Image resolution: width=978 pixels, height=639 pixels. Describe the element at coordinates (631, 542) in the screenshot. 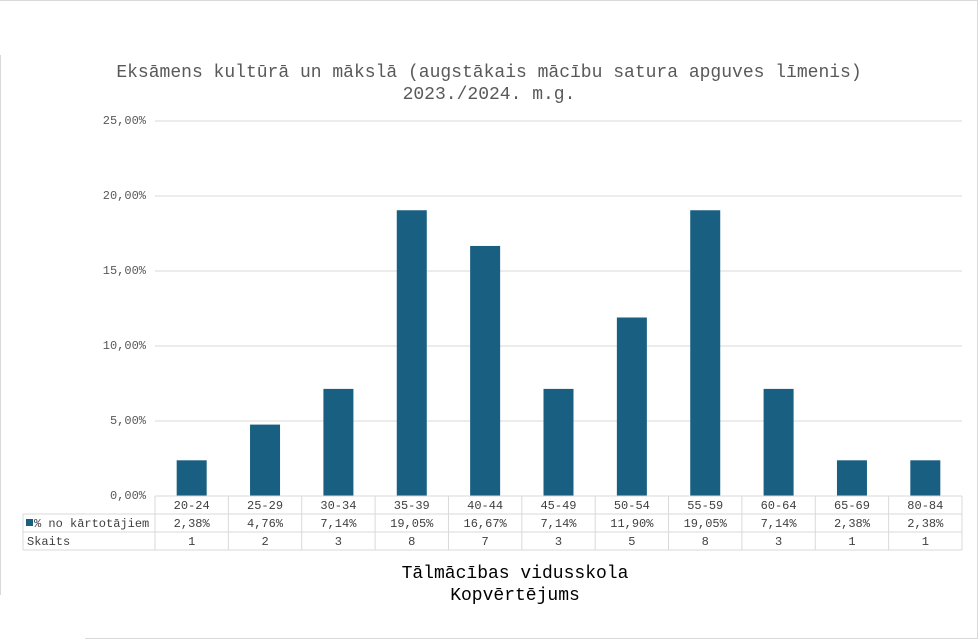

I see `table-cell: 5` at that location.